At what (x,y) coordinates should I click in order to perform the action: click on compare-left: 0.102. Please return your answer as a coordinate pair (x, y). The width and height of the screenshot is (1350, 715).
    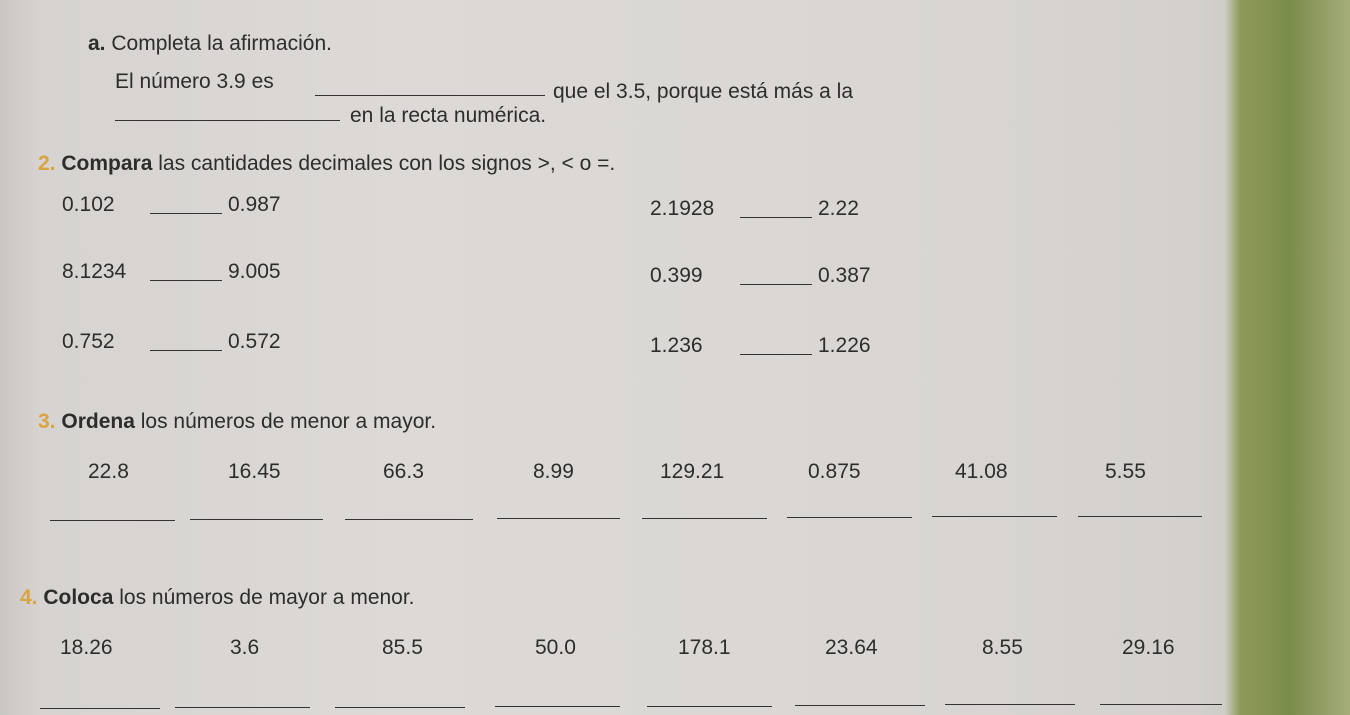
    Looking at the image, I should click on (88, 204).